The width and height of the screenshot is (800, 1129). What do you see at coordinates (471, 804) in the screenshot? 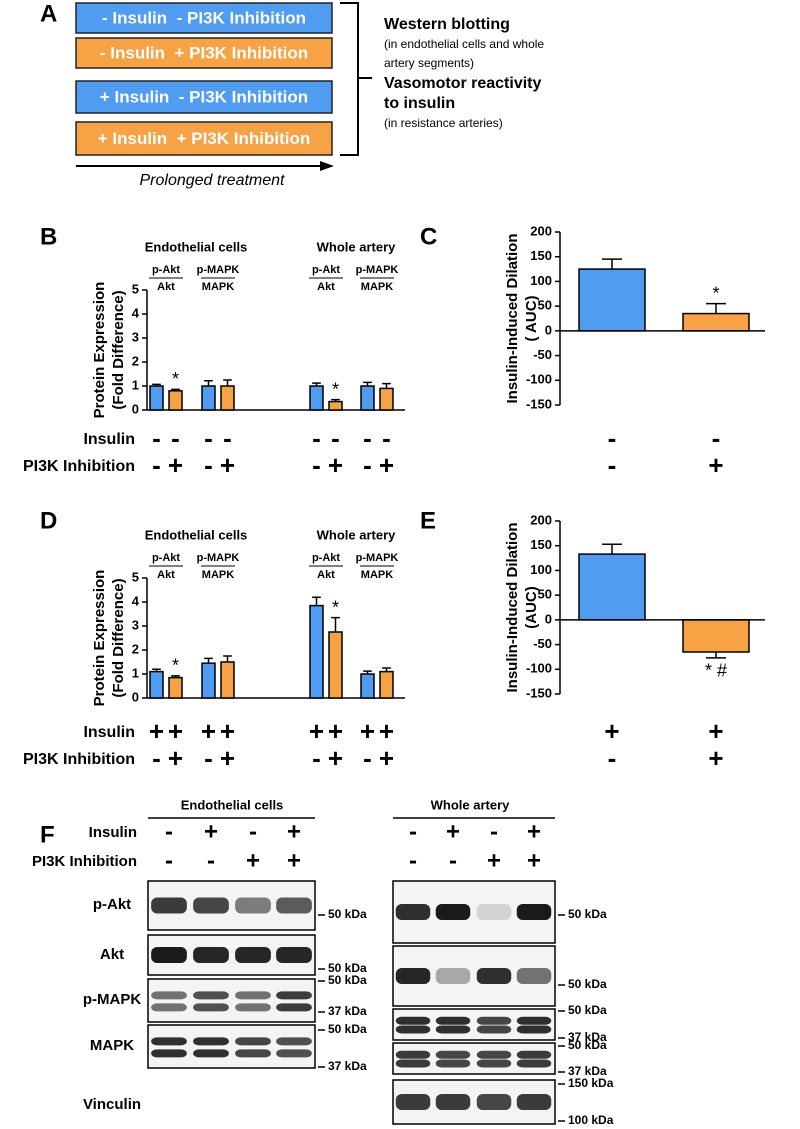
I see `blot-title: Whole artery` at bounding box center [471, 804].